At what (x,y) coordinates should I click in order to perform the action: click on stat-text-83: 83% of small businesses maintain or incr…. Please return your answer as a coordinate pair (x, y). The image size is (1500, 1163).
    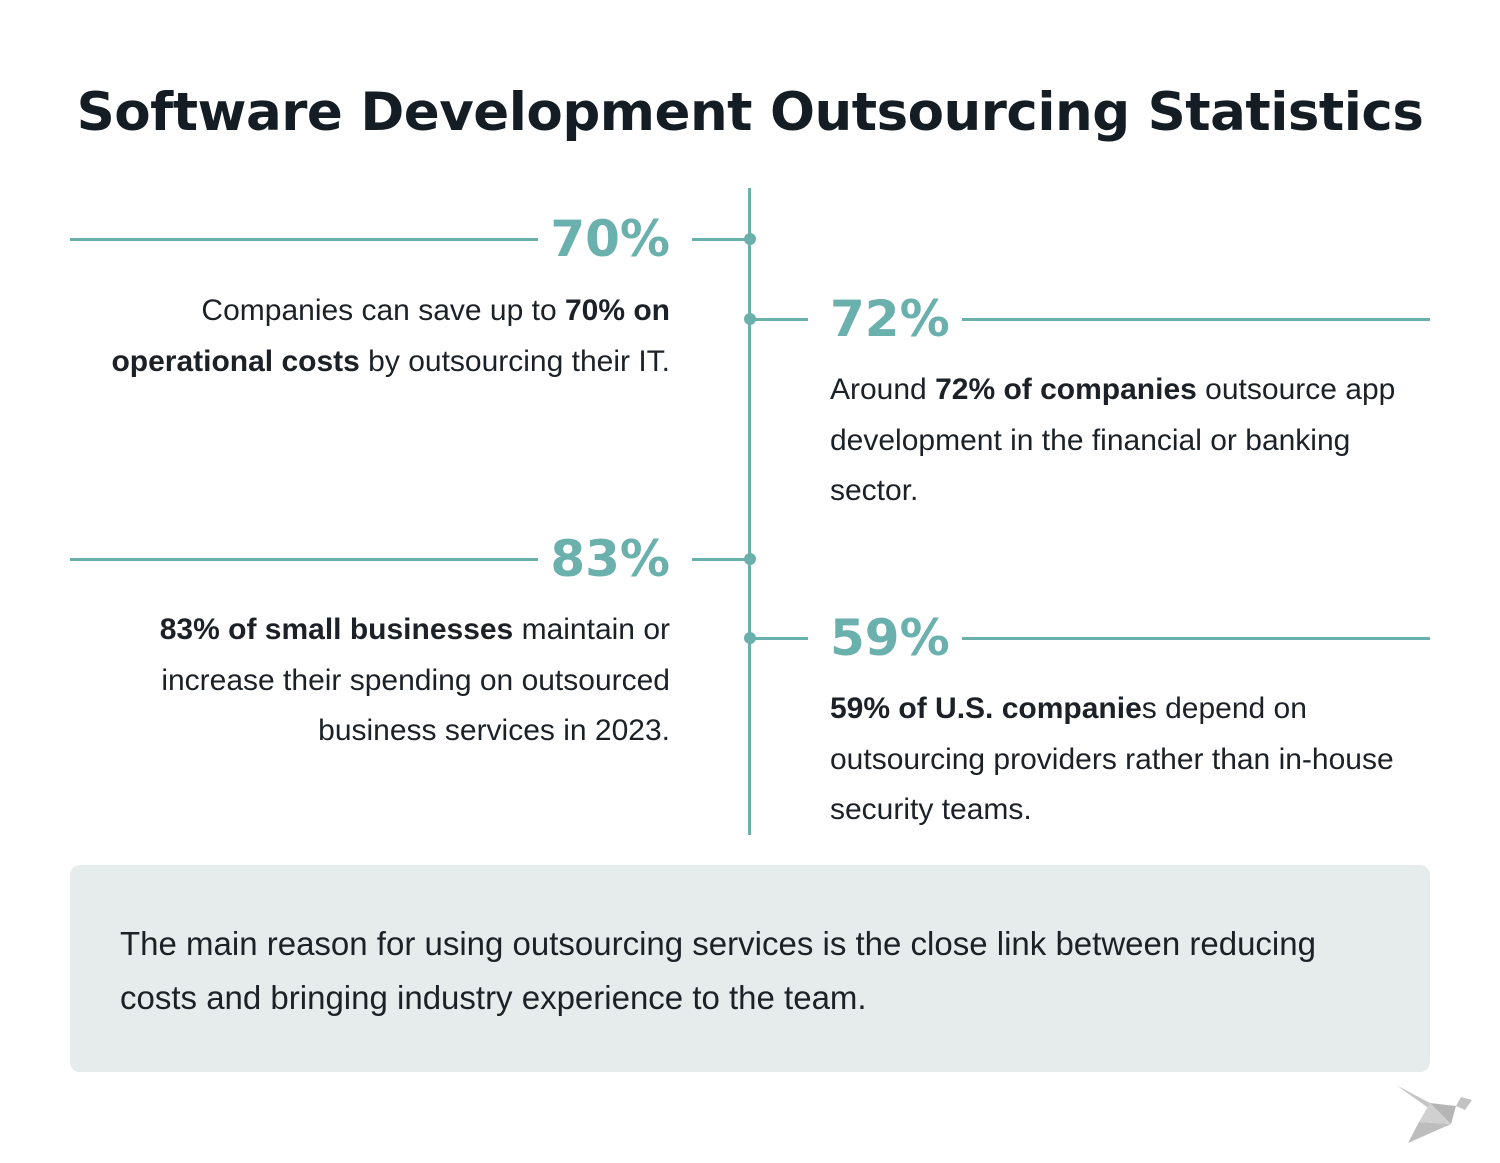
    Looking at the image, I should click on (365, 681).